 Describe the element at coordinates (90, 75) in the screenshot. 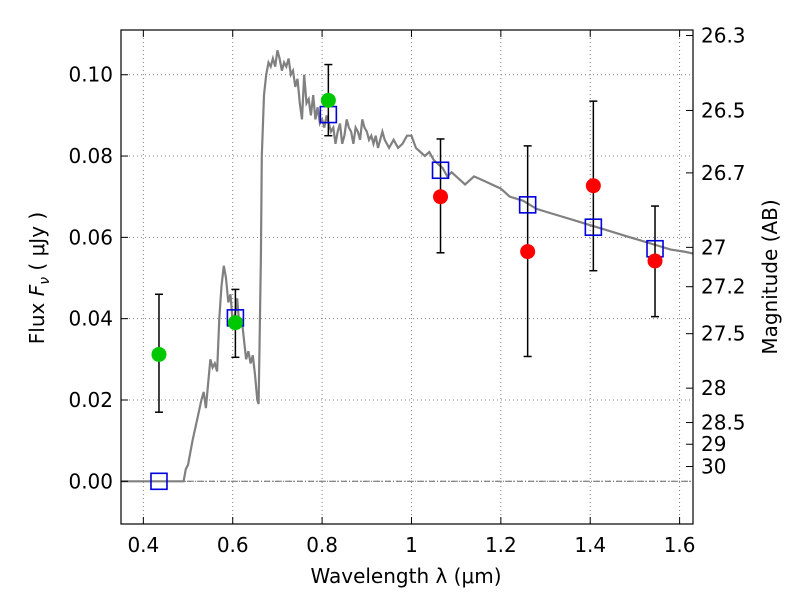

I see `y-tick-label: 0.10` at that location.